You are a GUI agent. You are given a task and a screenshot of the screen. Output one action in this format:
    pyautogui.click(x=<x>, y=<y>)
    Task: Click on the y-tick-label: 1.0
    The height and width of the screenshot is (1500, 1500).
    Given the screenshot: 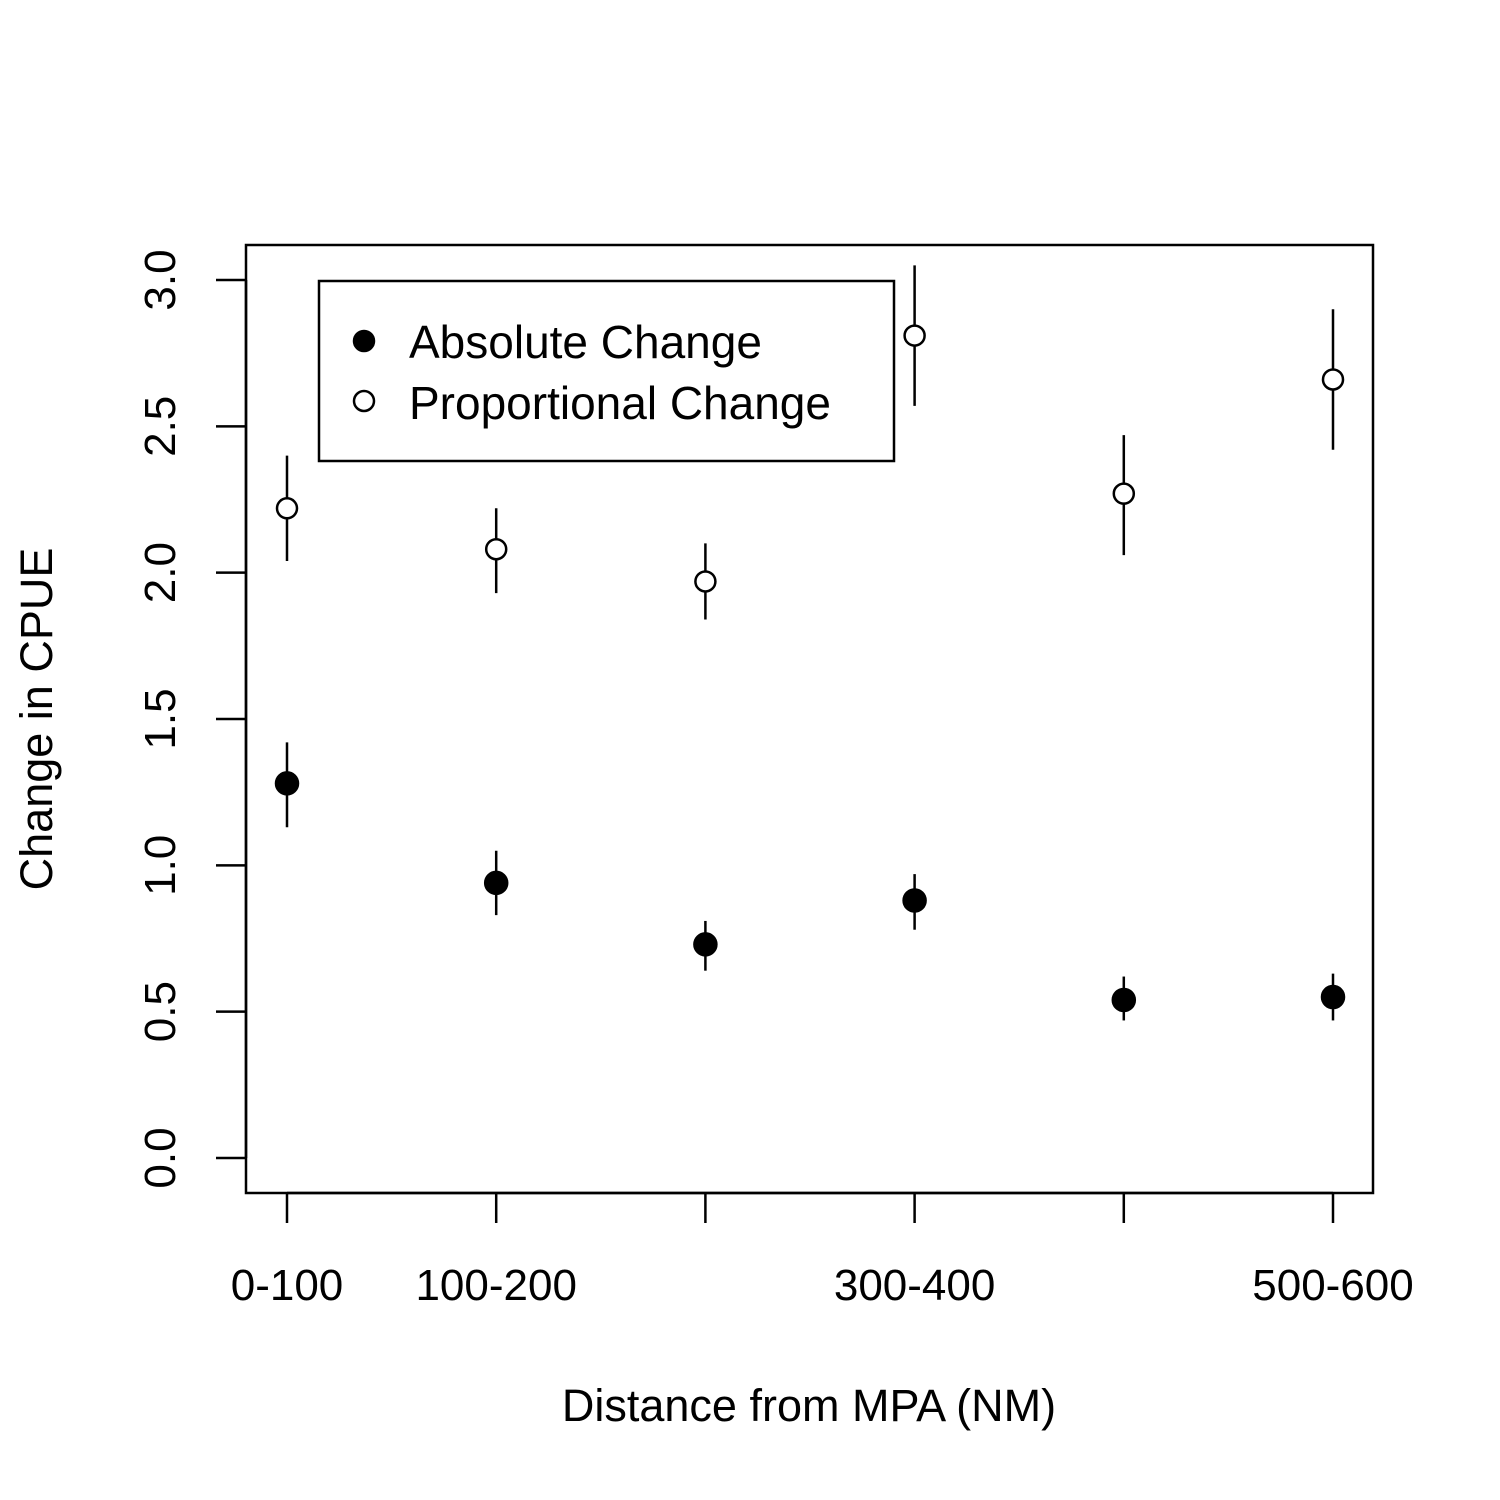 What is the action you would take?
    pyautogui.click(x=160, y=865)
    